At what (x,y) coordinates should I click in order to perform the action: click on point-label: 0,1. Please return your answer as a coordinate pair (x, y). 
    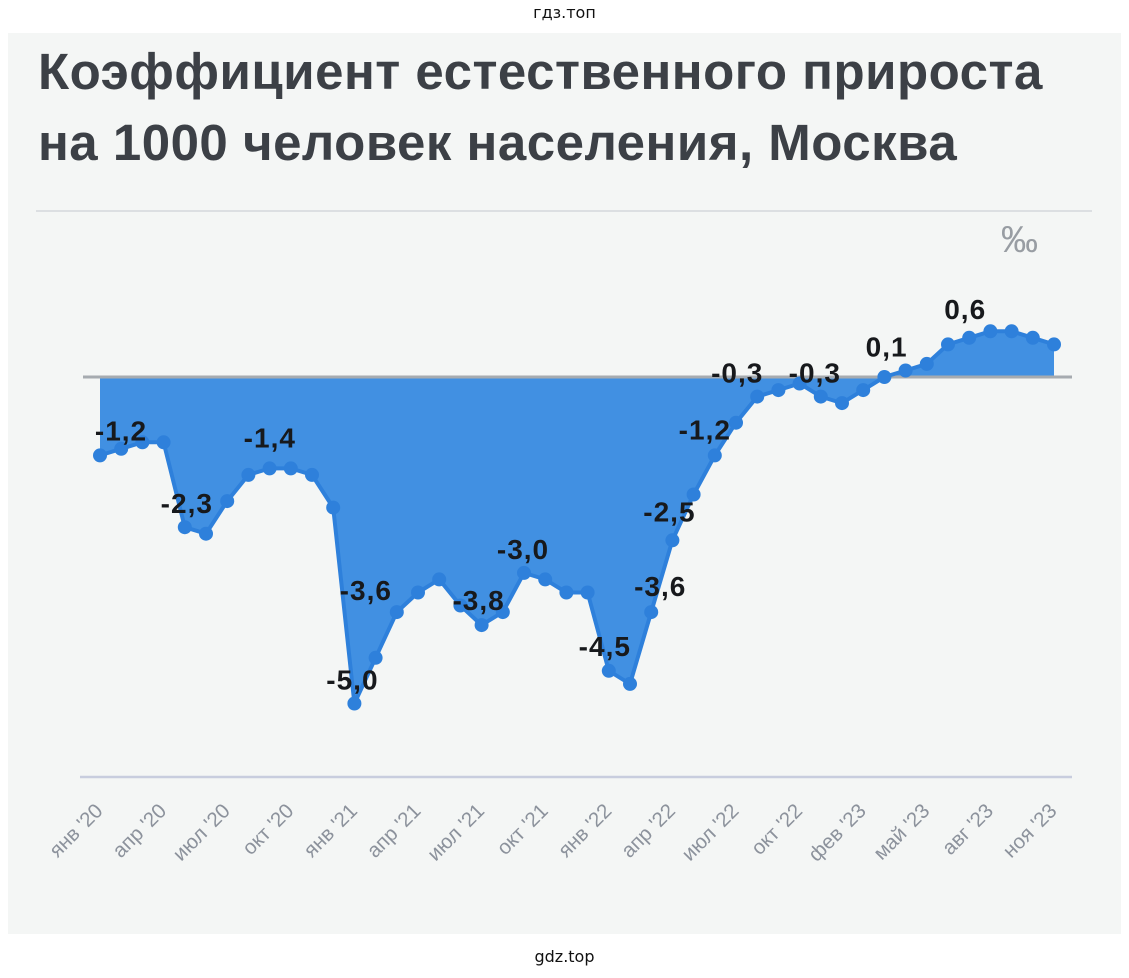
    Looking at the image, I should click on (887, 347).